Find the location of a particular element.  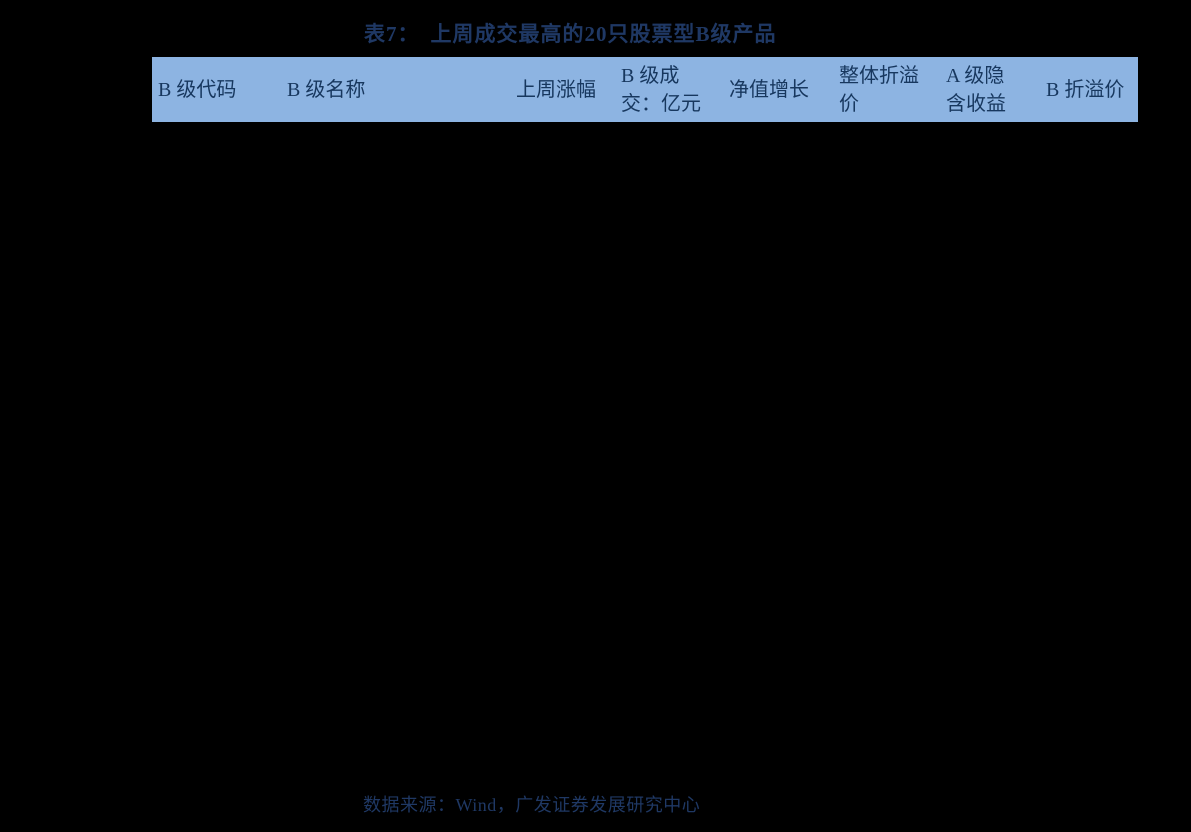

data-source-note: 数据来源：Wind，广发证券发展研究中心 is located at coordinates (532, 805).